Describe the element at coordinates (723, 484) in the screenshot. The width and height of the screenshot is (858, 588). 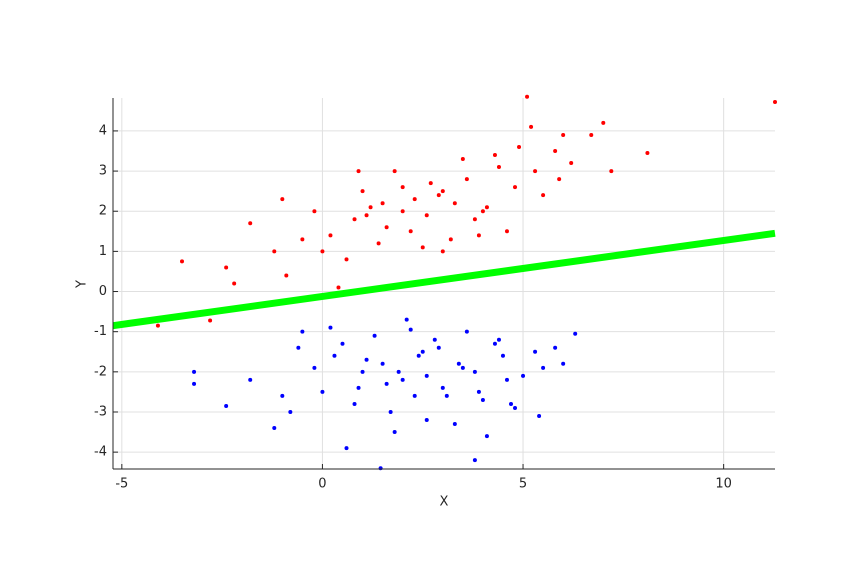
I see `x-tick-label: 10` at that location.